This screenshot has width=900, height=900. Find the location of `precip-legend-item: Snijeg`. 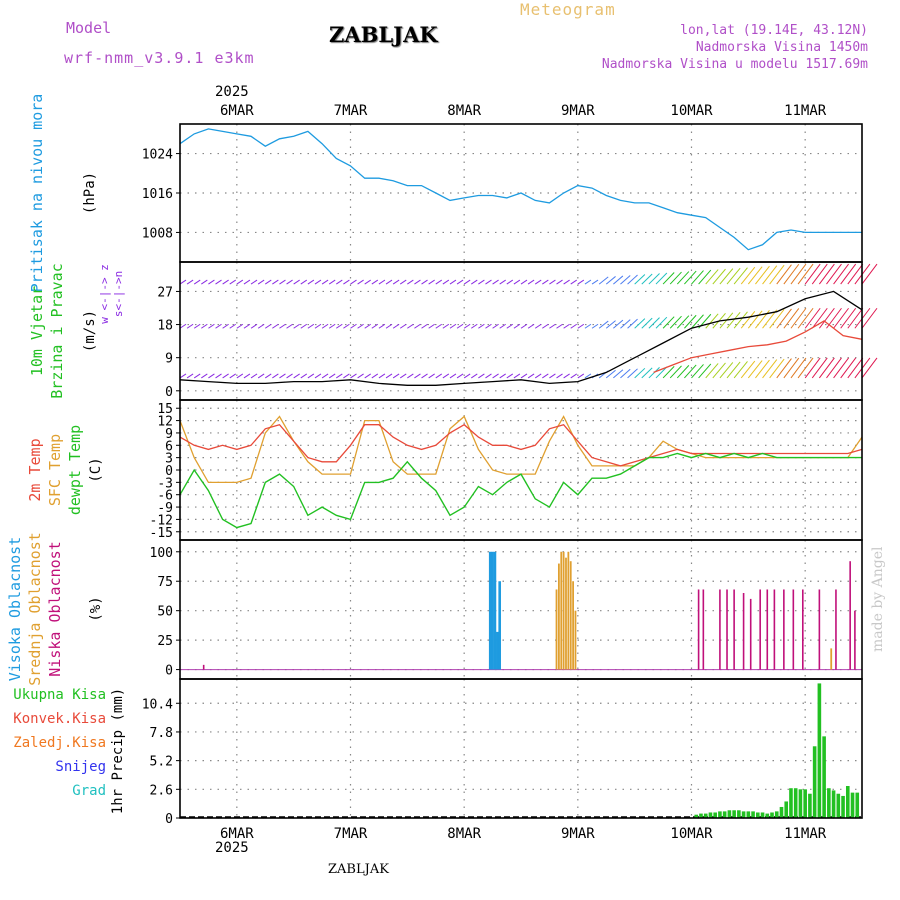

precip-legend-item: Snijeg is located at coordinates (80, 767).